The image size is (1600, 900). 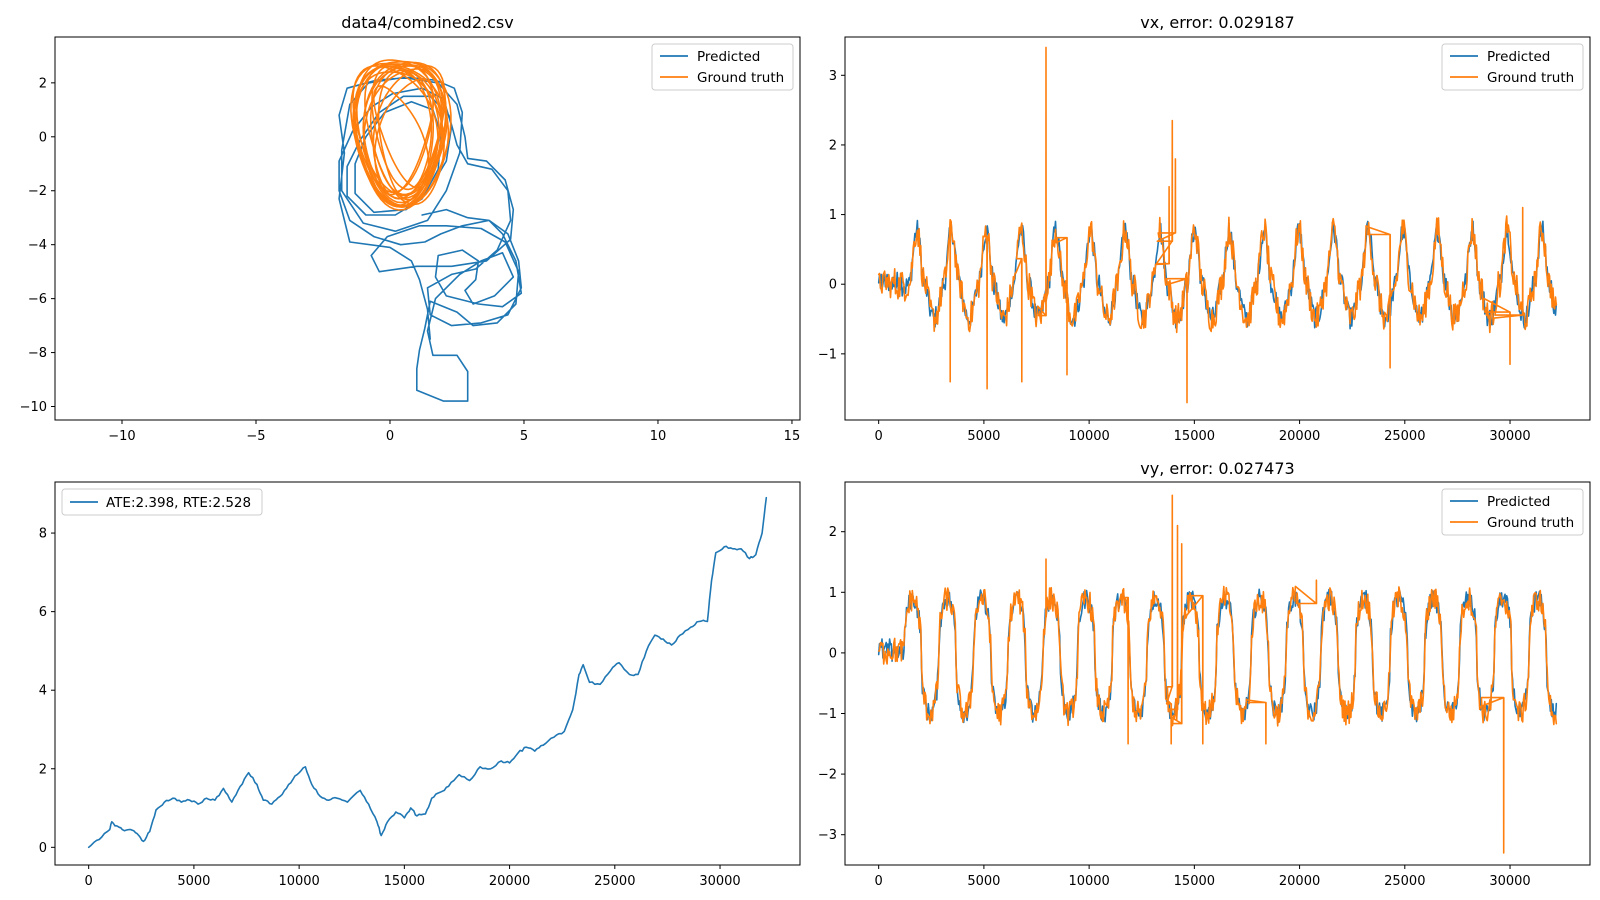 What do you see at coordinates (33, 407) in the screenshot?
I see `y-tick-label: −10` at bounding box center [33, 407].